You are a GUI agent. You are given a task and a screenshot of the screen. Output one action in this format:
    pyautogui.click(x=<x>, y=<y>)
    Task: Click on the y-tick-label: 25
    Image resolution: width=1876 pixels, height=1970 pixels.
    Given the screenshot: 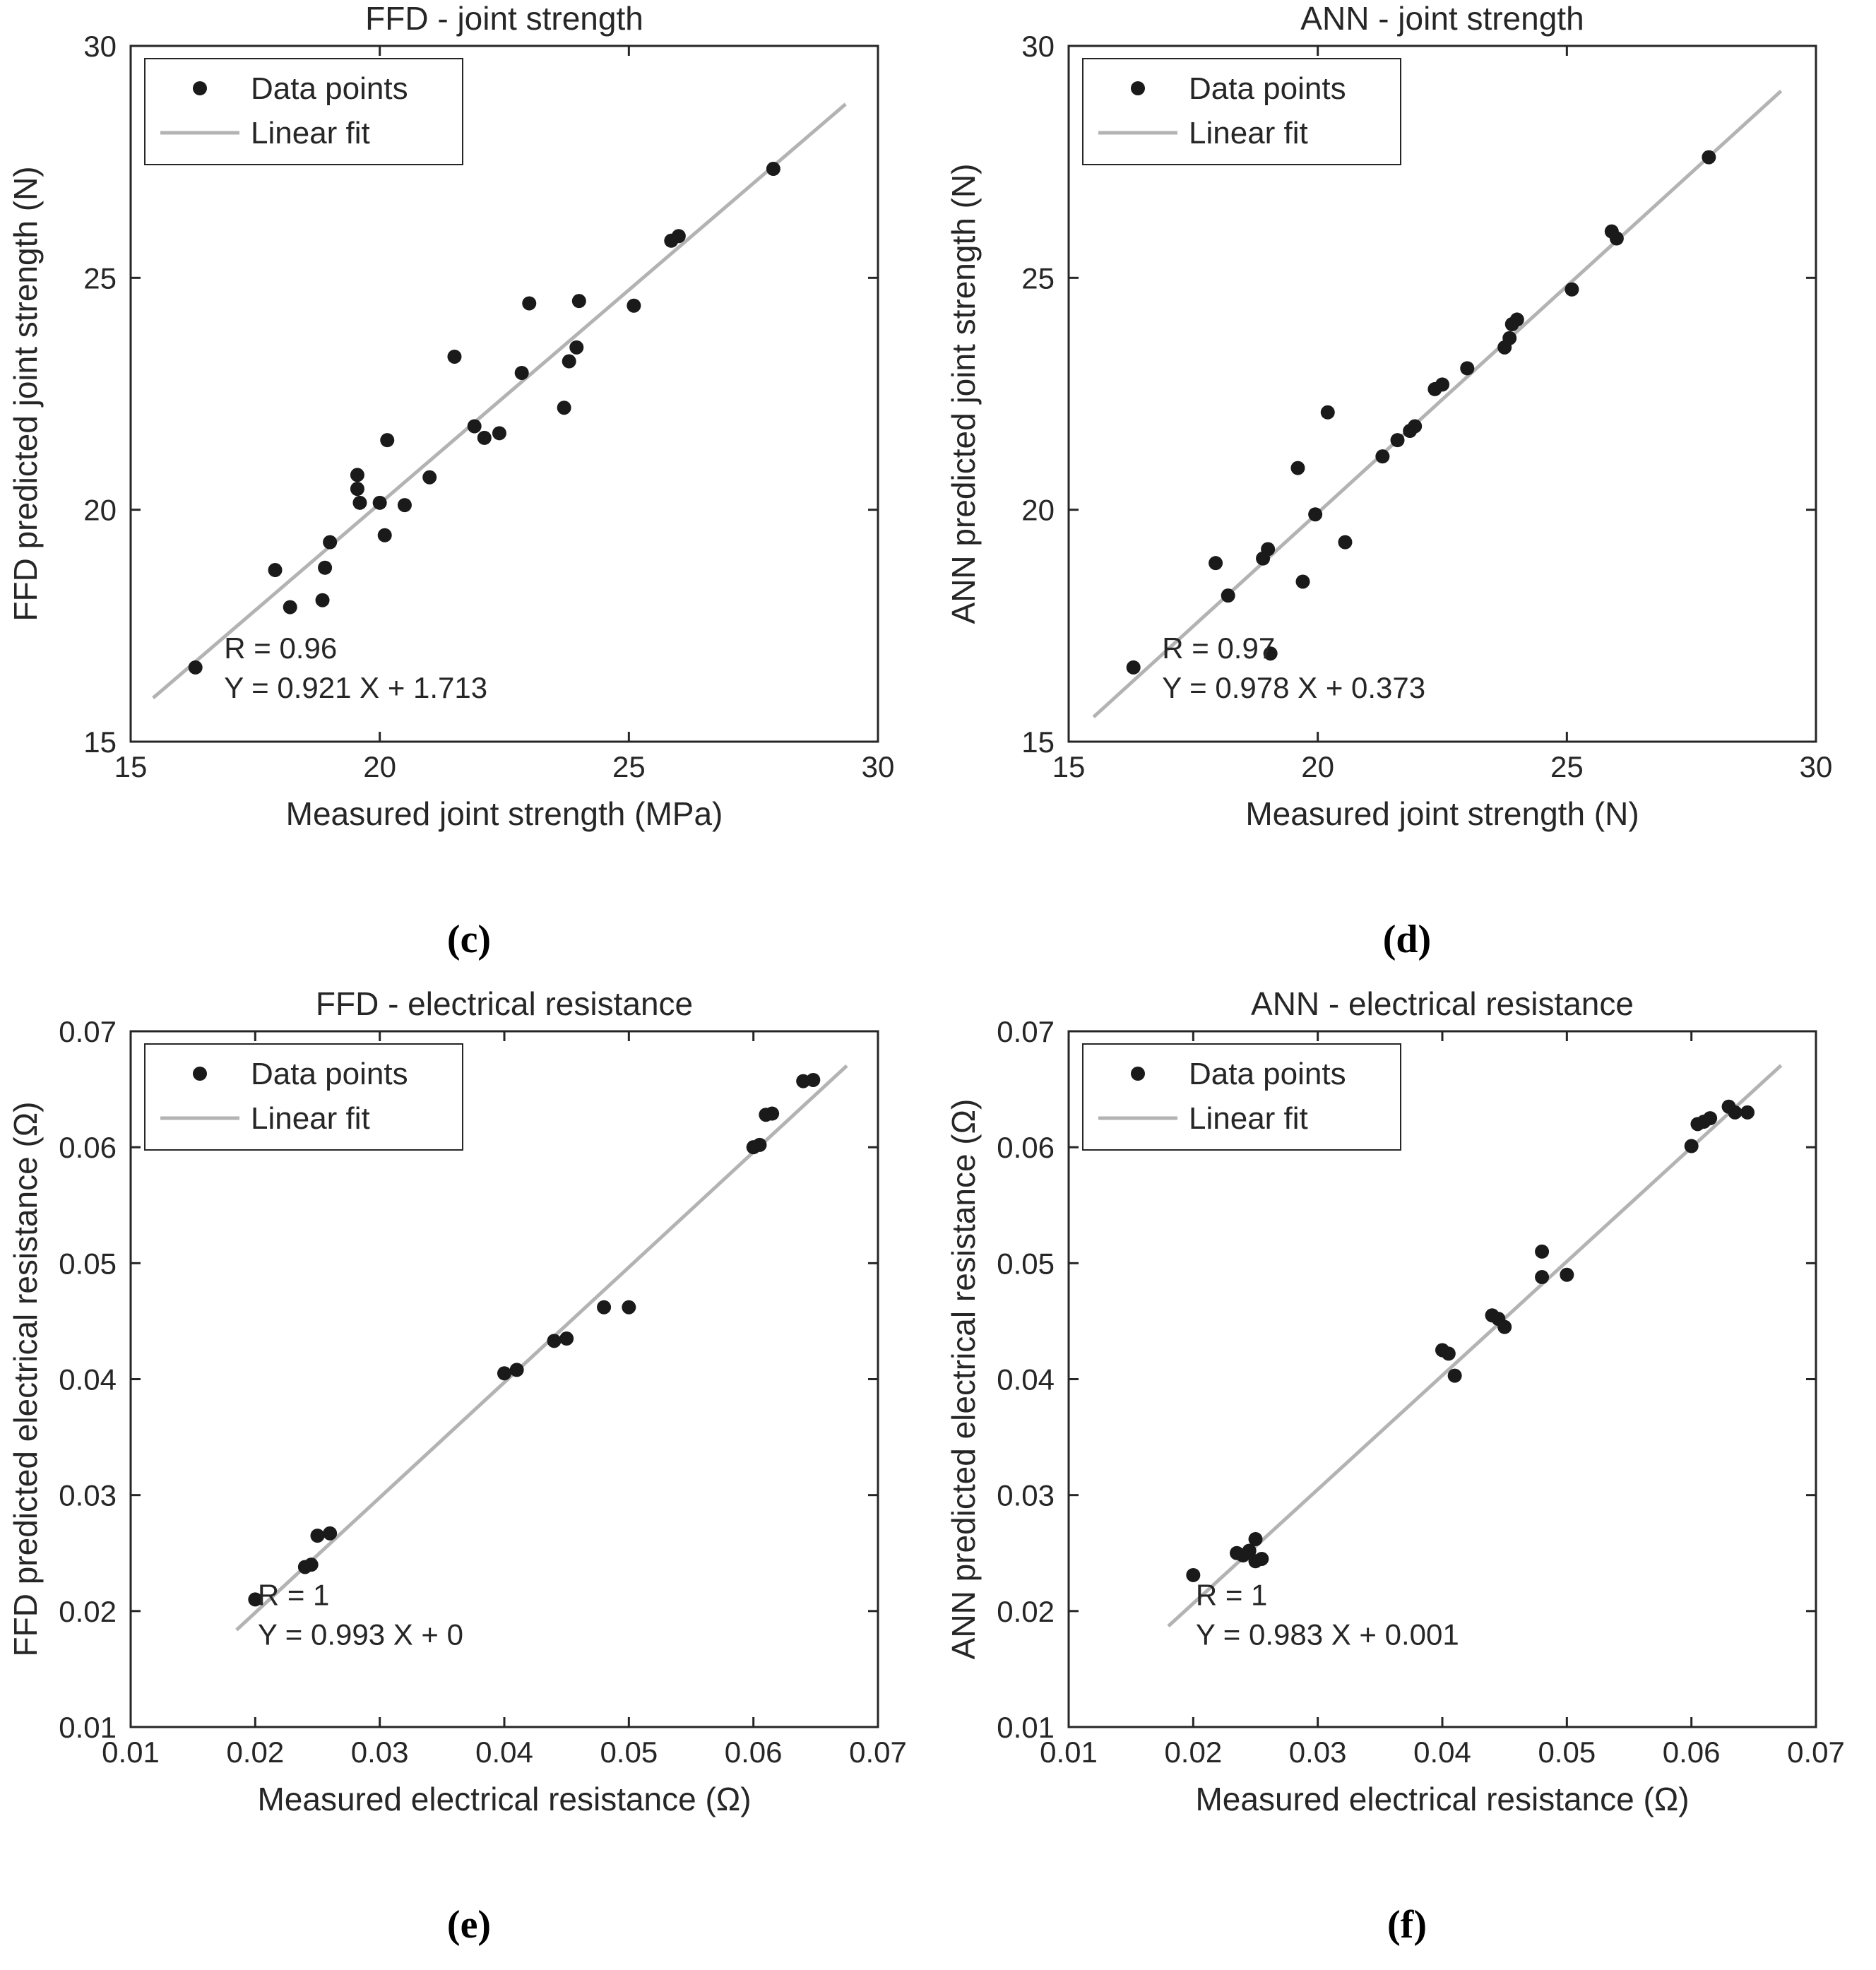 What is the action you would take?
    pyautogui.click(x=1038, y=278)
    